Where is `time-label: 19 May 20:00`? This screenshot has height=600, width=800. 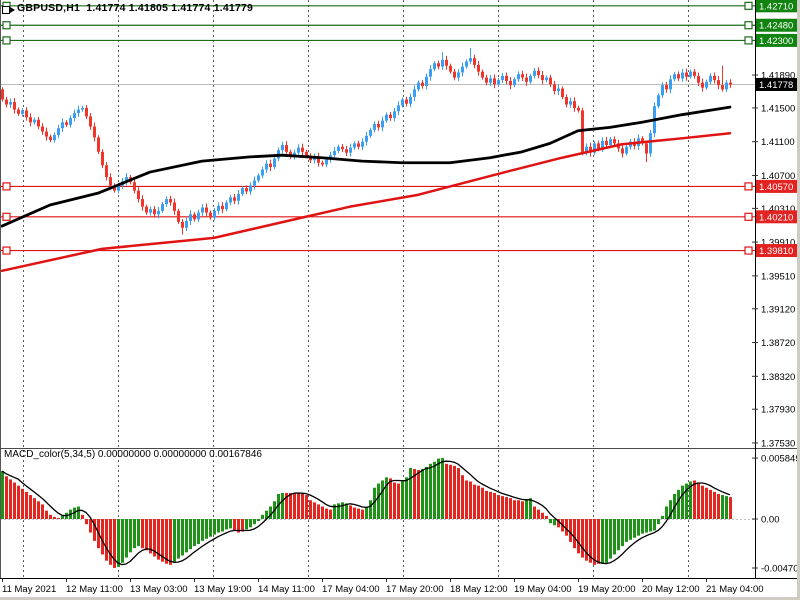 time-label: 19 May 20:00 is located at coordinates (607, 589).